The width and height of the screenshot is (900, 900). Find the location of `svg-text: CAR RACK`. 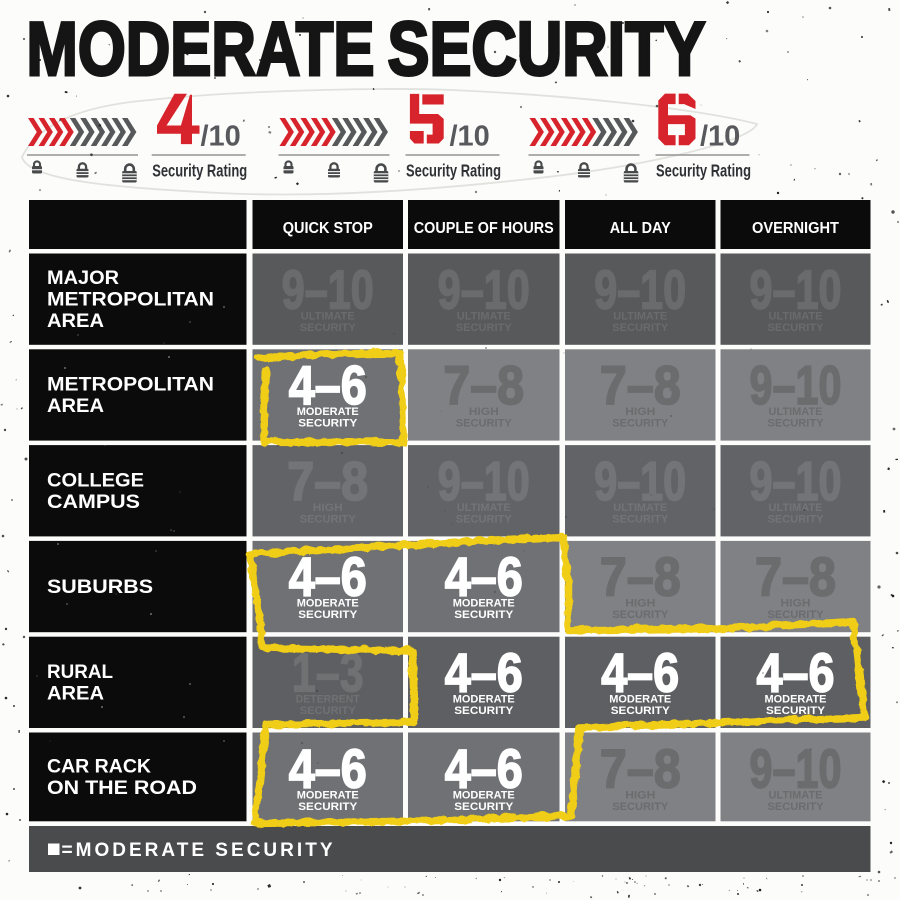

svg-text: CAR RACK is located at coordinates (99, 767).